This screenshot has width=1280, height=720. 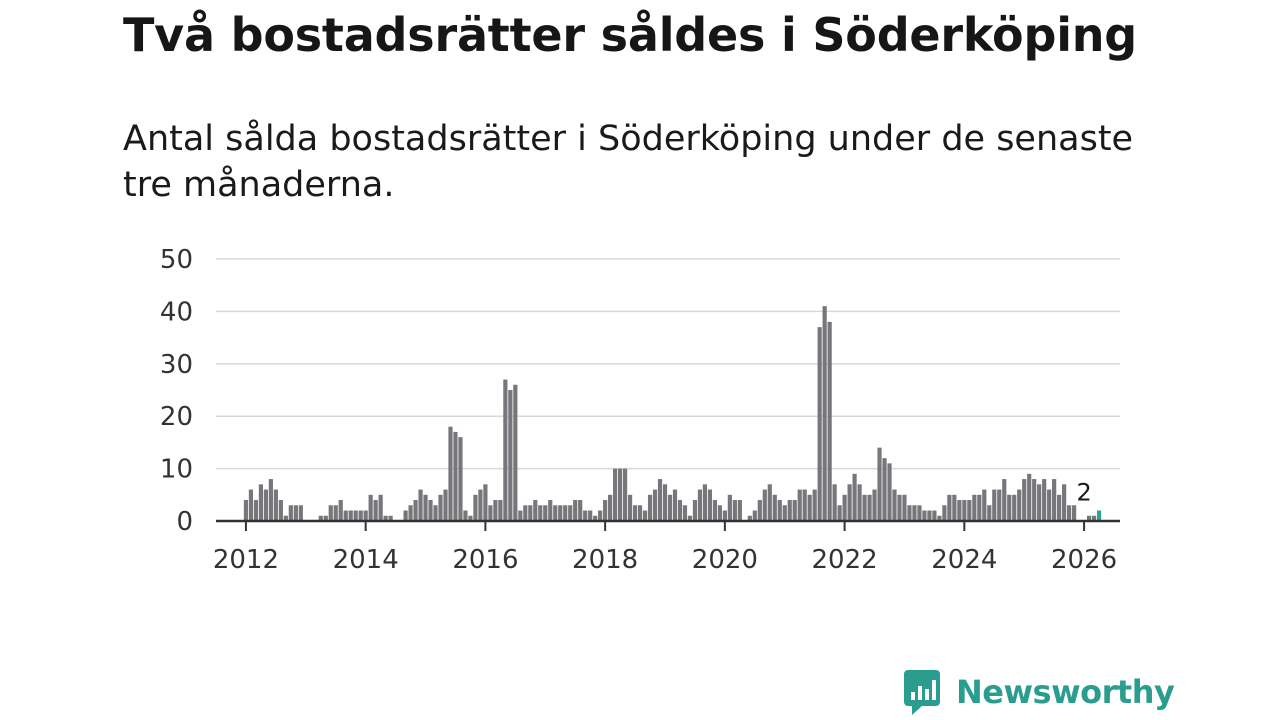 What do you see at coordinates (922, 692) in the screenshot?
I see `bar-chart-speech-bubble-icon` at bounding box center [922, 692].